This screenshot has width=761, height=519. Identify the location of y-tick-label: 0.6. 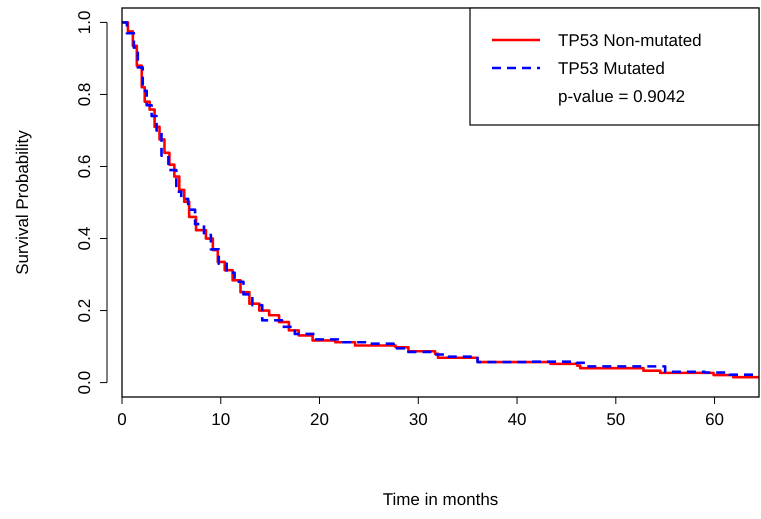
(84, 166).